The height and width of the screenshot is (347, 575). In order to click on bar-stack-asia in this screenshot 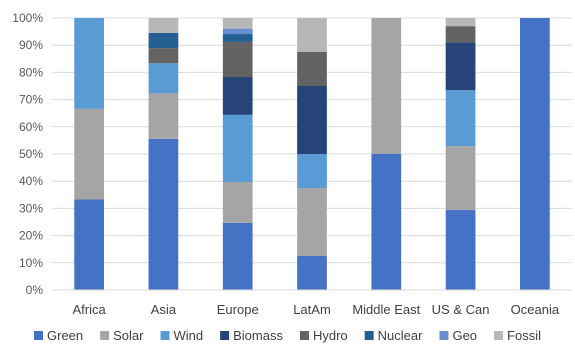, I will do `click(163, 154)`.